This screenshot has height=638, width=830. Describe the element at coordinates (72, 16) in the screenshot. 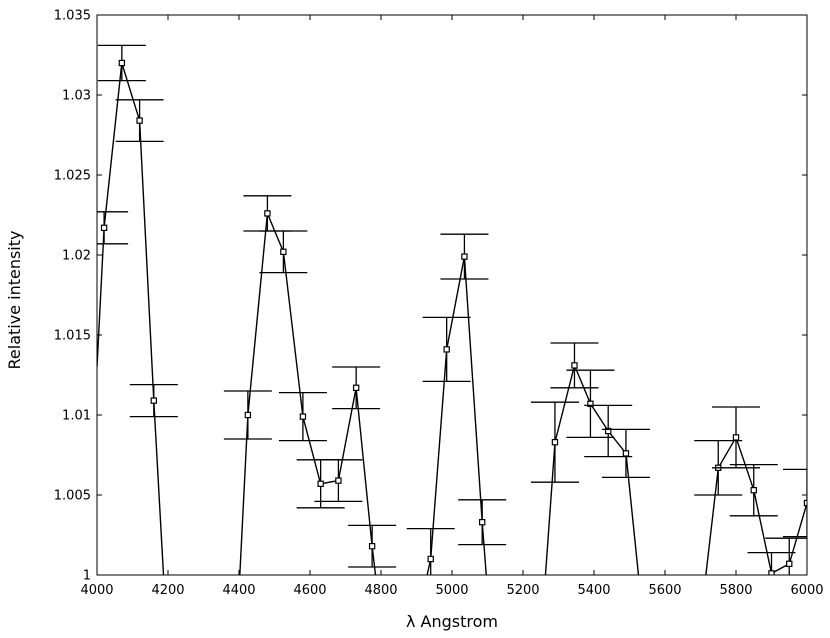

I see `y-tick-label: 1.035` at that location.